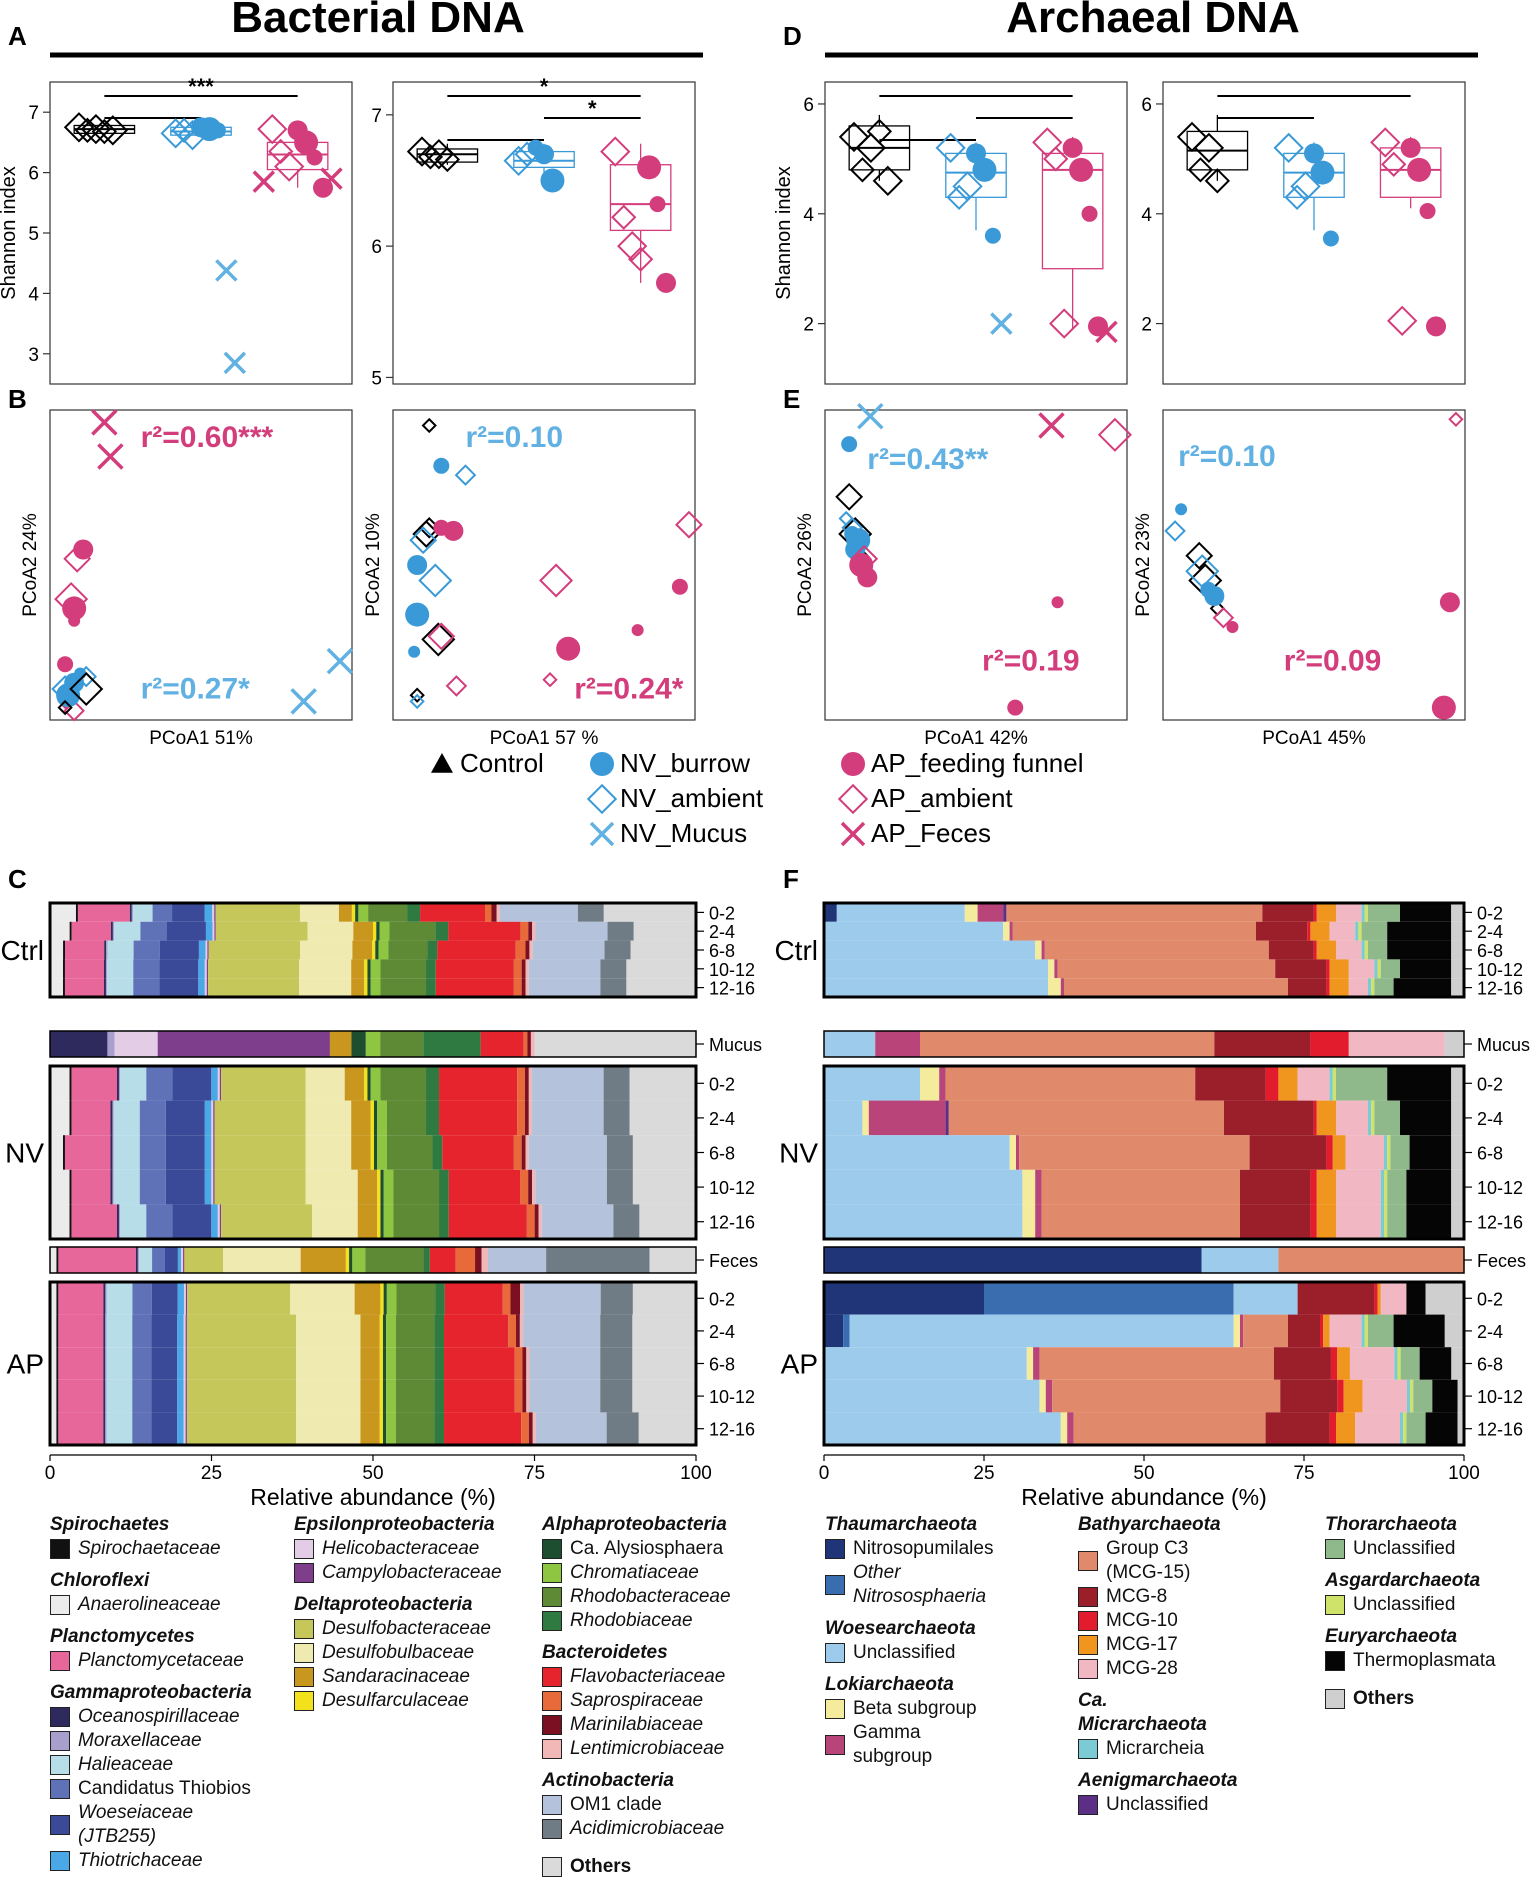 Image resolution: width=1535 pixels, height=1889 pixels. Describe the element at coordinates (151, 1549) in the screenshot. I see `legend-item: Spirochaetaceae` at that location.